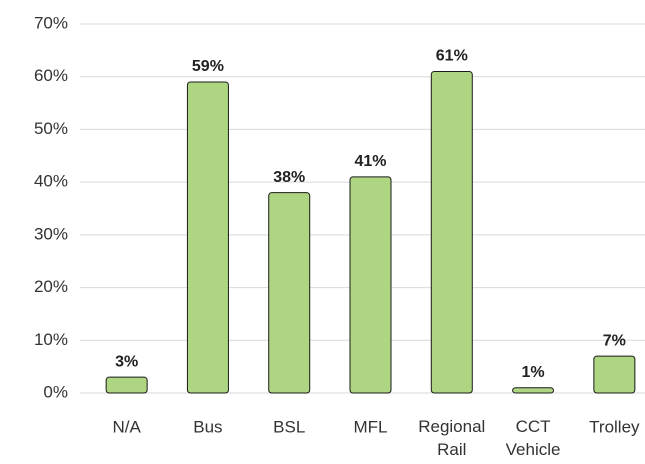 Image resolution: width=645 pixels, height=464 pixels. I want to click on value-label: 3%, so click(126, 361).